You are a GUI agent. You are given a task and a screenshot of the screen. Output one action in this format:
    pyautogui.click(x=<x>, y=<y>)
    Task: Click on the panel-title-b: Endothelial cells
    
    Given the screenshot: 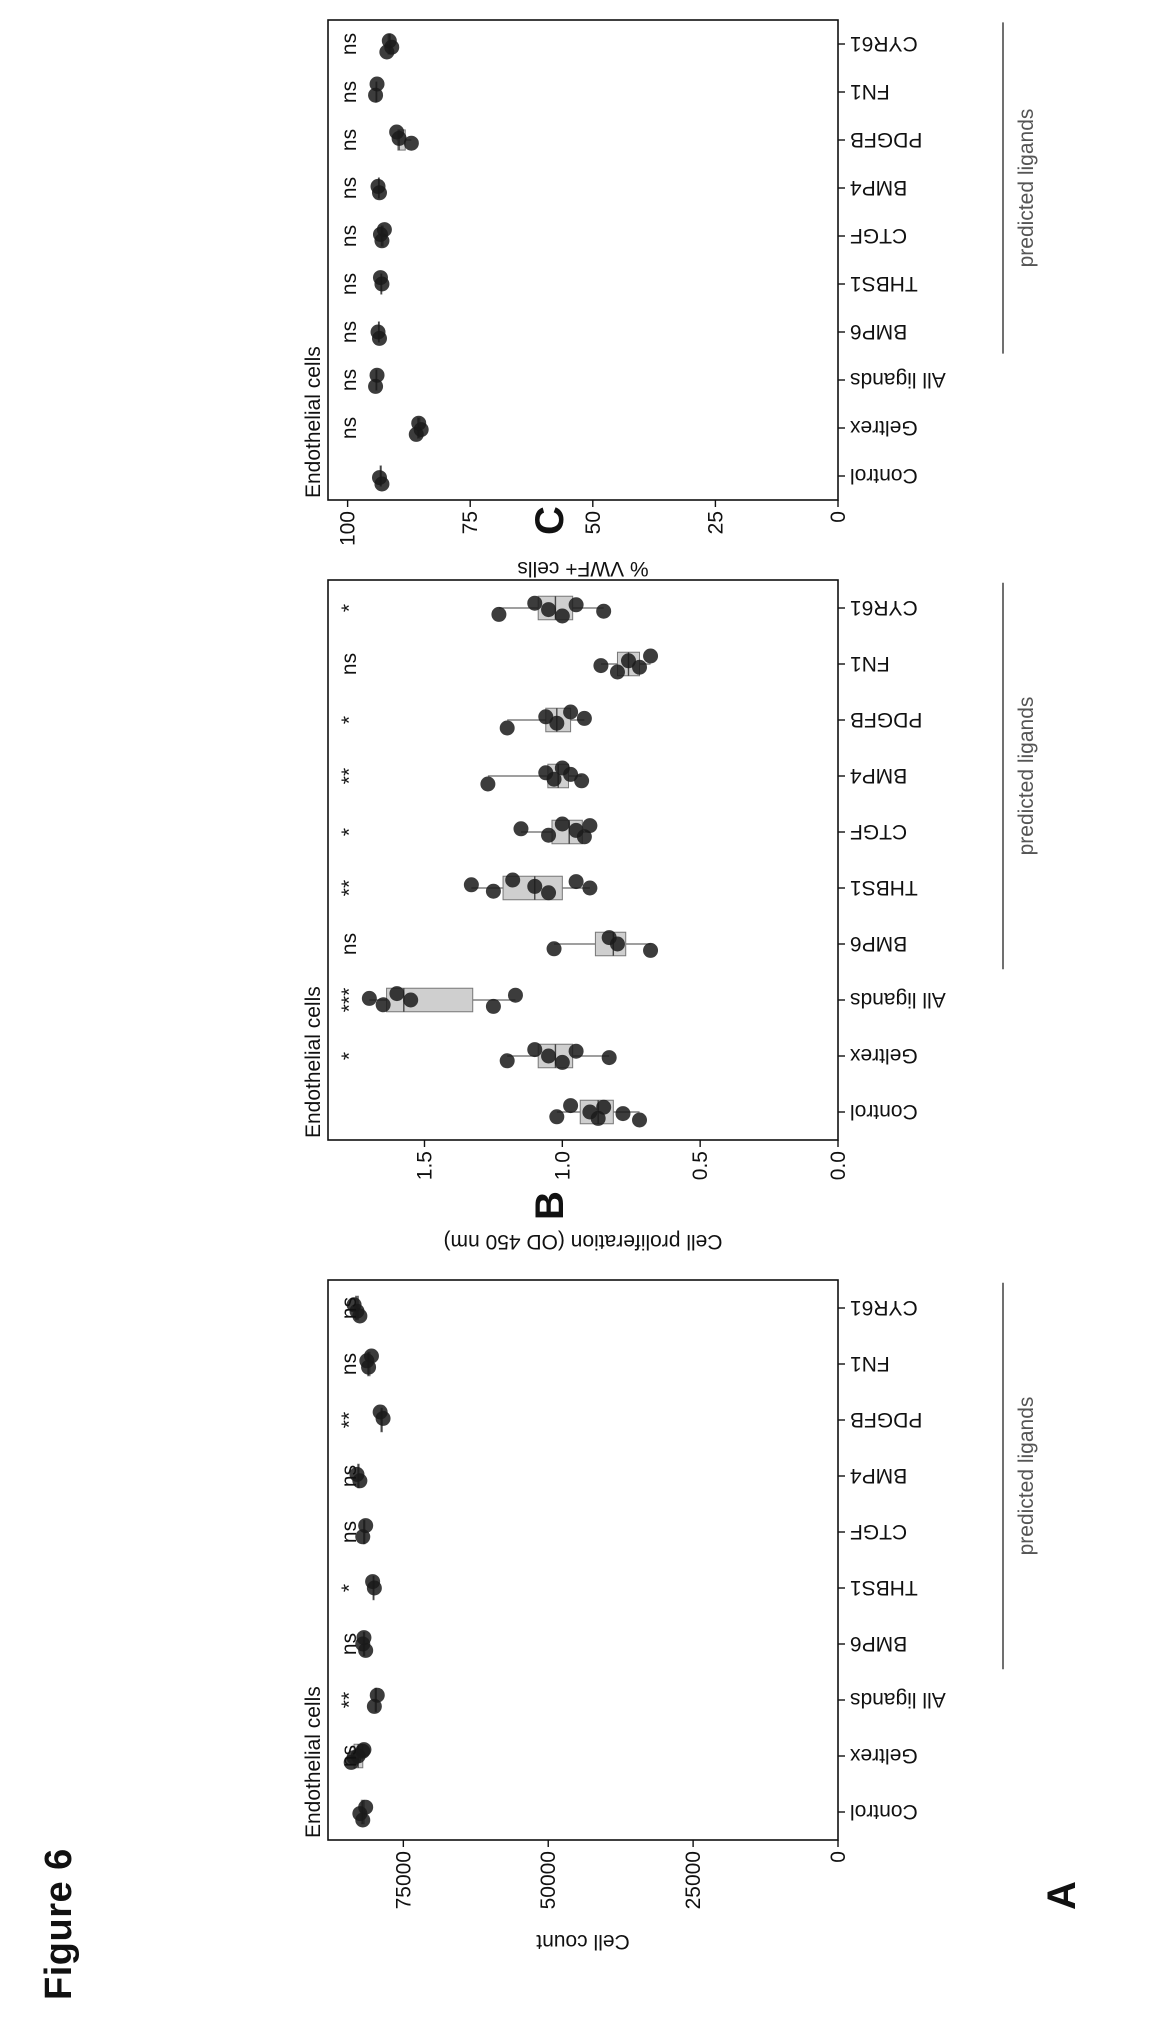 What is the action you would take?
    pyautogui.click(x=313, y=1062)
    